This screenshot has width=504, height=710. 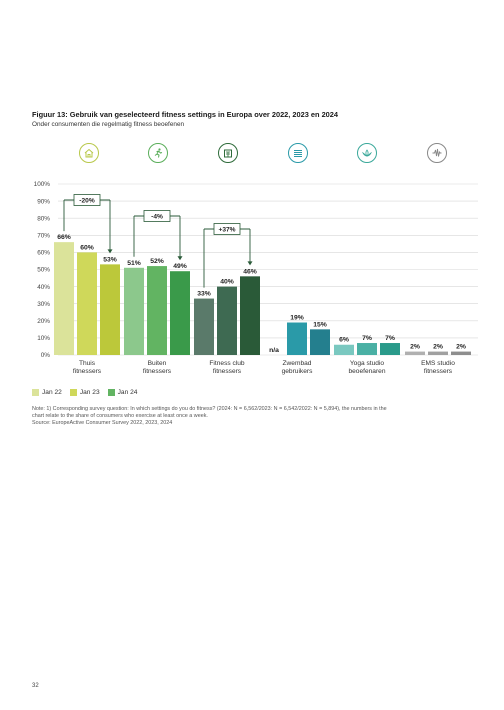 What do you see at coordinates (320, 324) in the screenshot?
I see `data-label: 15%` at bounding box center [320, 324].